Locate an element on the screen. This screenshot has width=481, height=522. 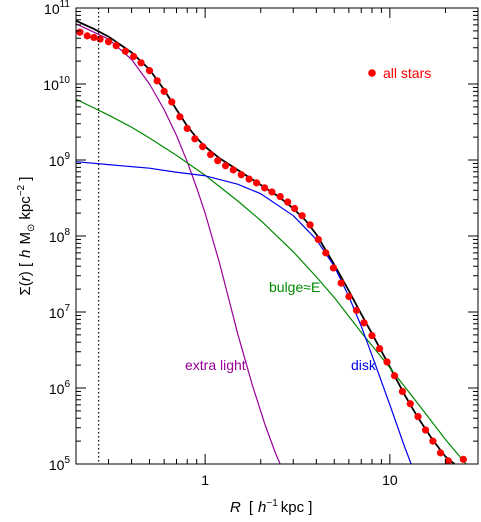
y-axis-exp: −2 is located at coordinates (21, 190).